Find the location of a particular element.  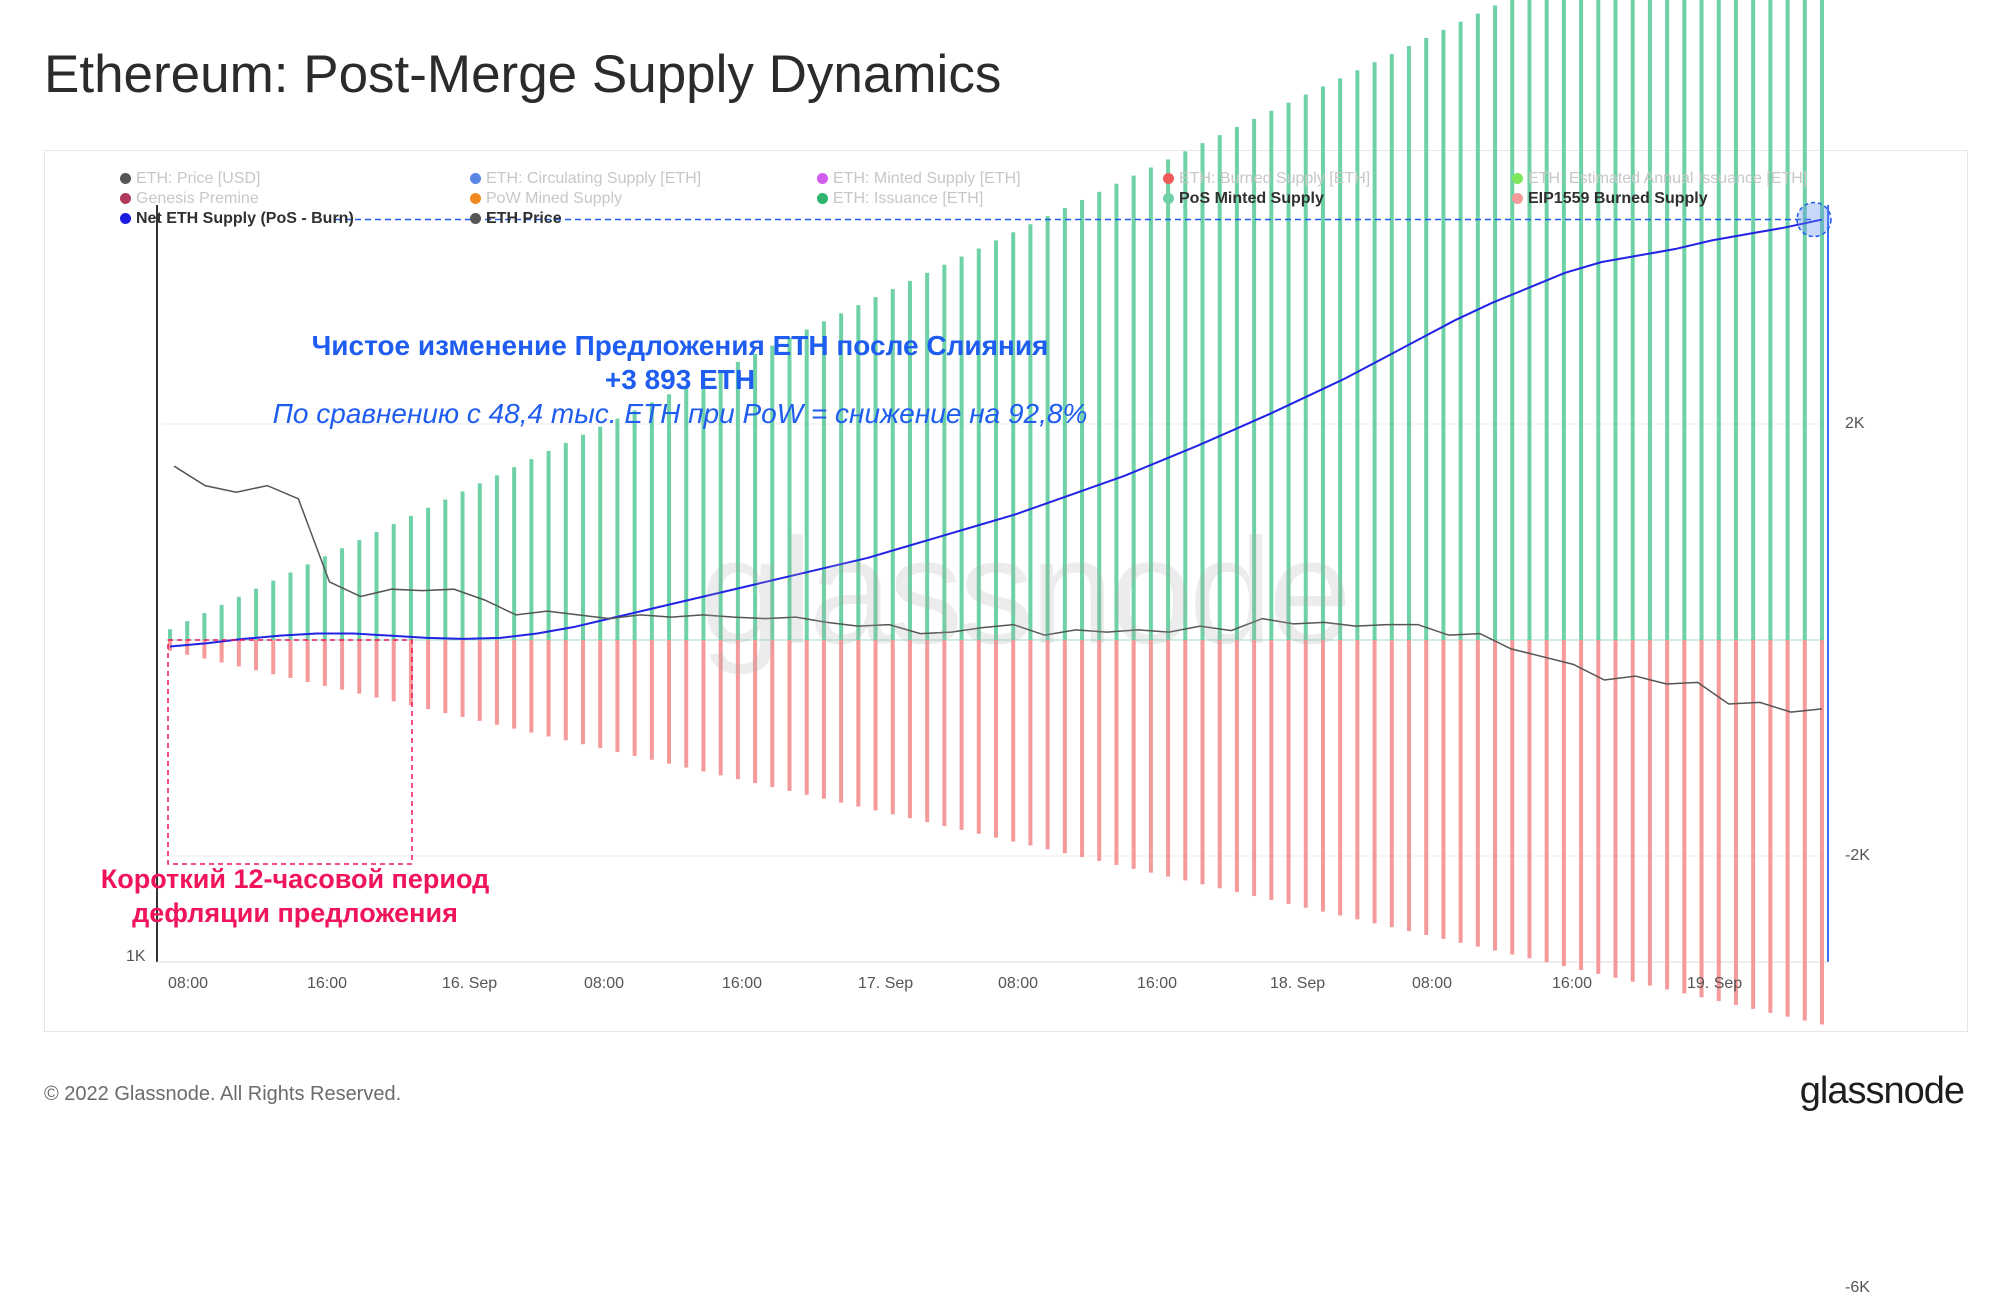

legend-item: ETH: Estimated Annual Issuance [ETH] is located at coordinates (1659, 179).